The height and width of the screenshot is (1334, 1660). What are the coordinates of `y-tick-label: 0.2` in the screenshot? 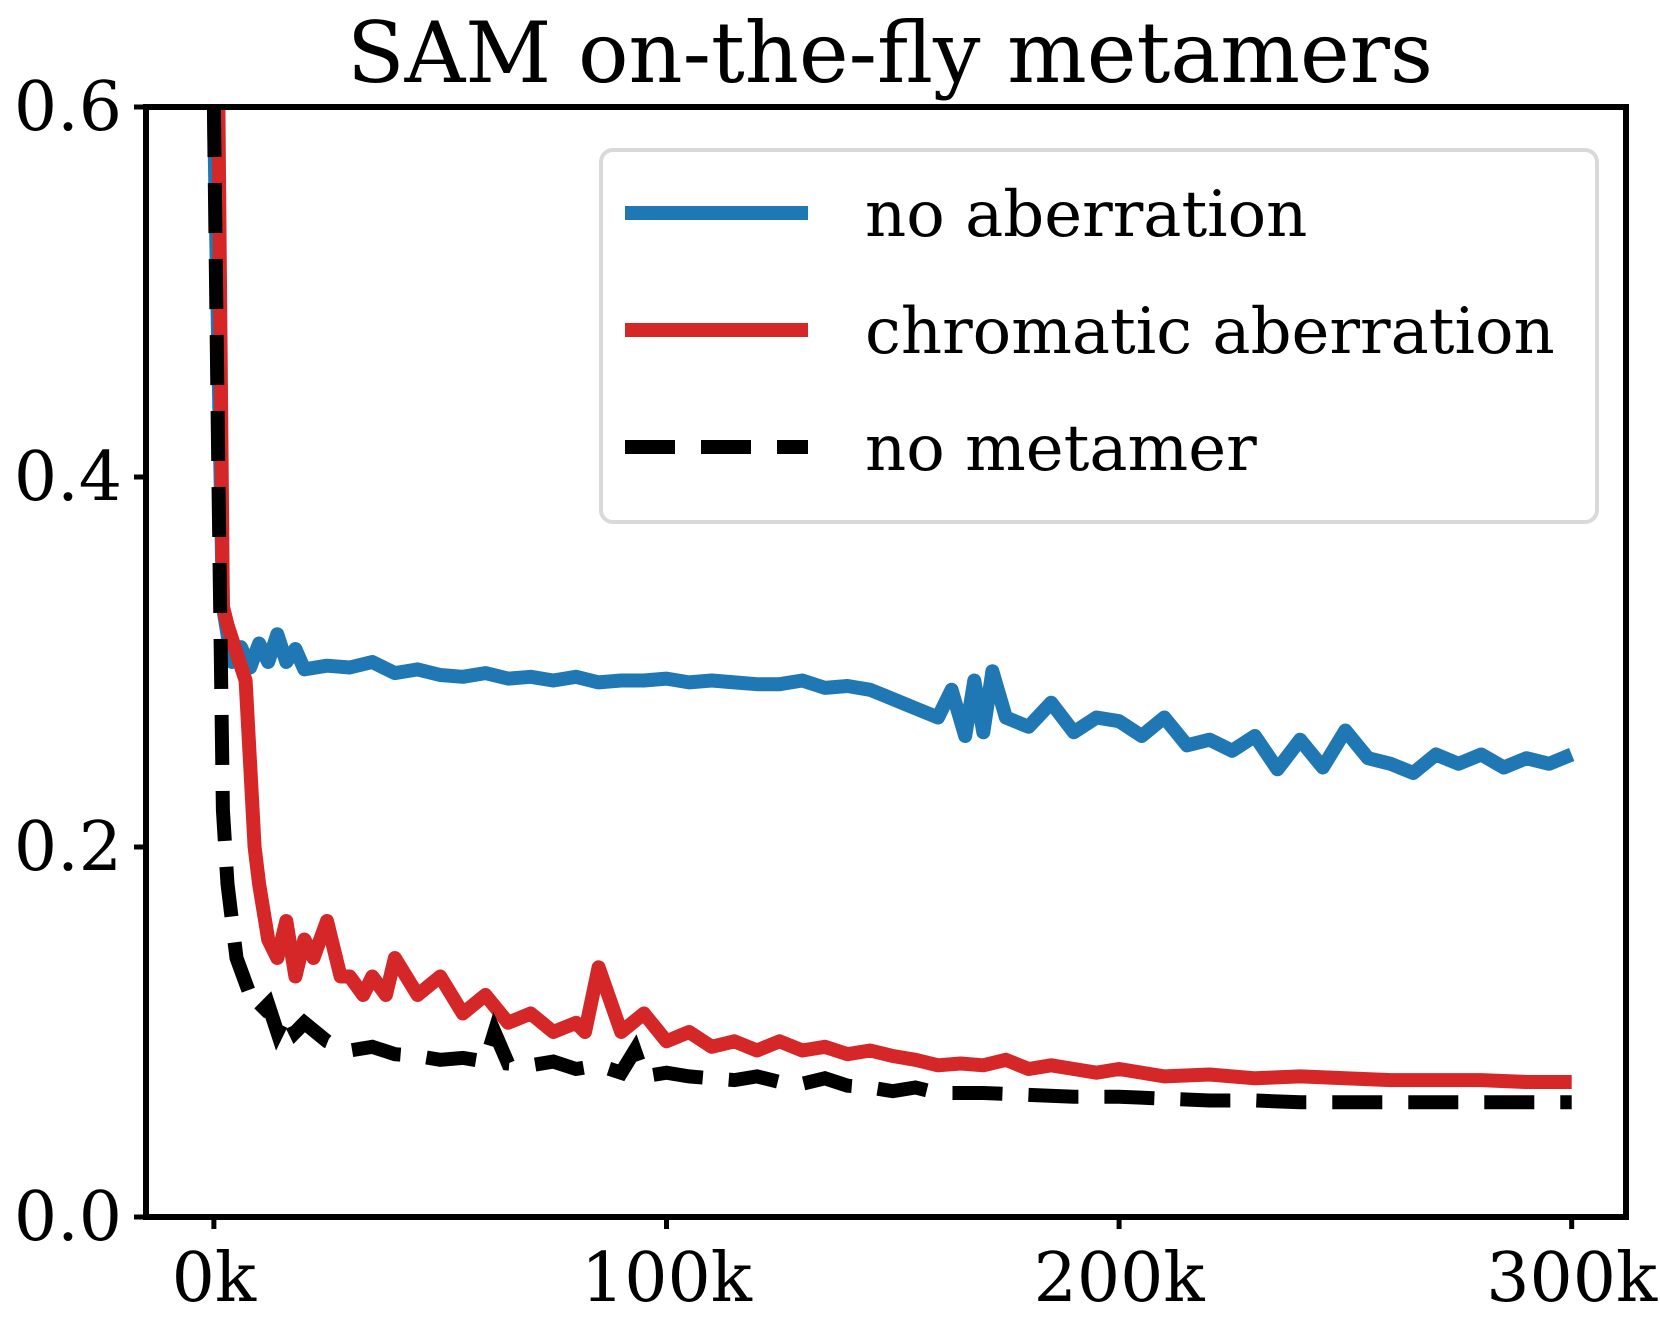 It's located at (68, 847).